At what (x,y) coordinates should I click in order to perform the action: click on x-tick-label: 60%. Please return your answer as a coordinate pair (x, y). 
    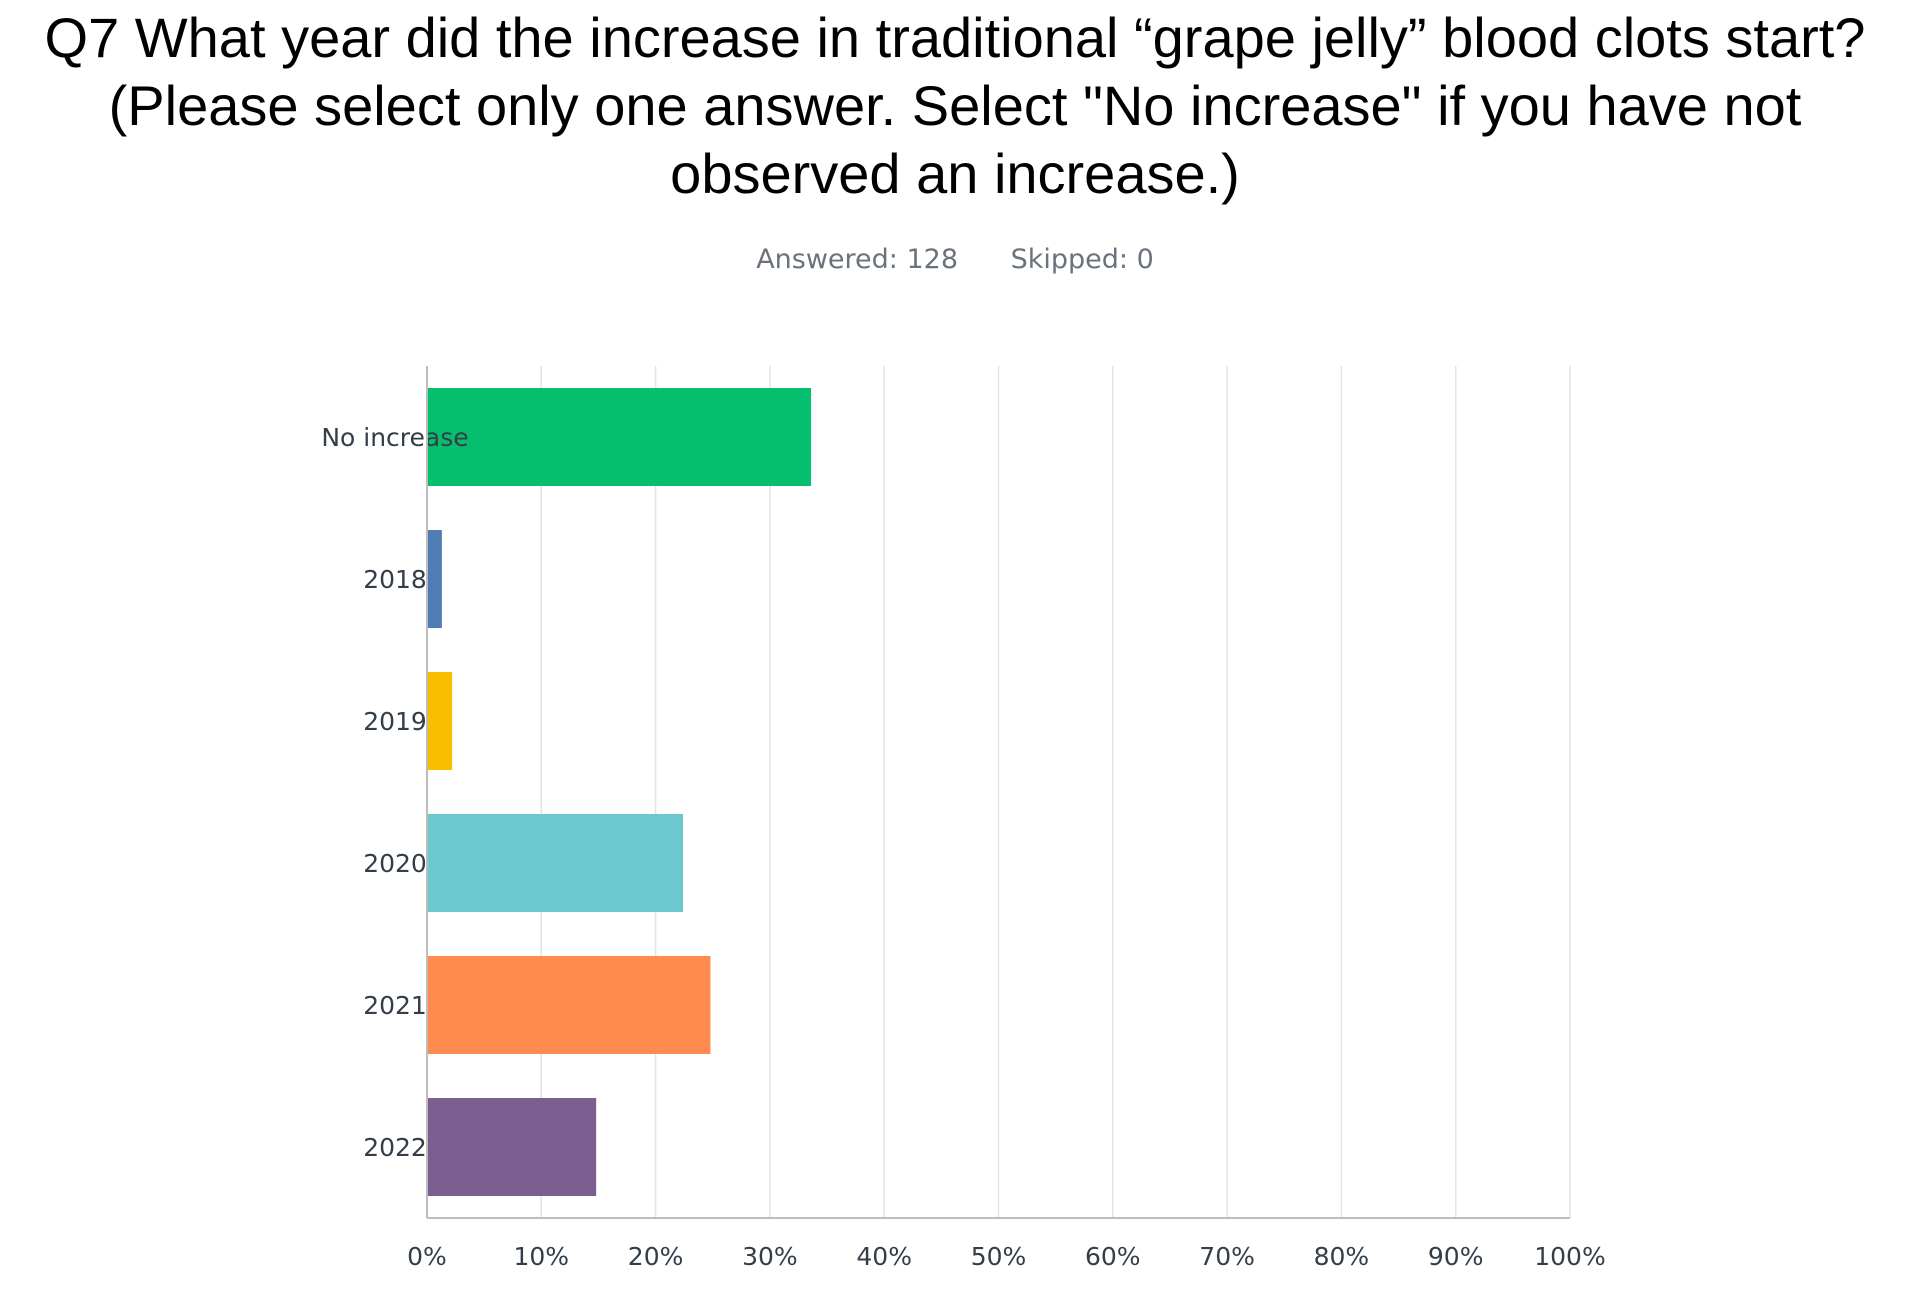
    Looking at the image, I should click on (1113, 1256).